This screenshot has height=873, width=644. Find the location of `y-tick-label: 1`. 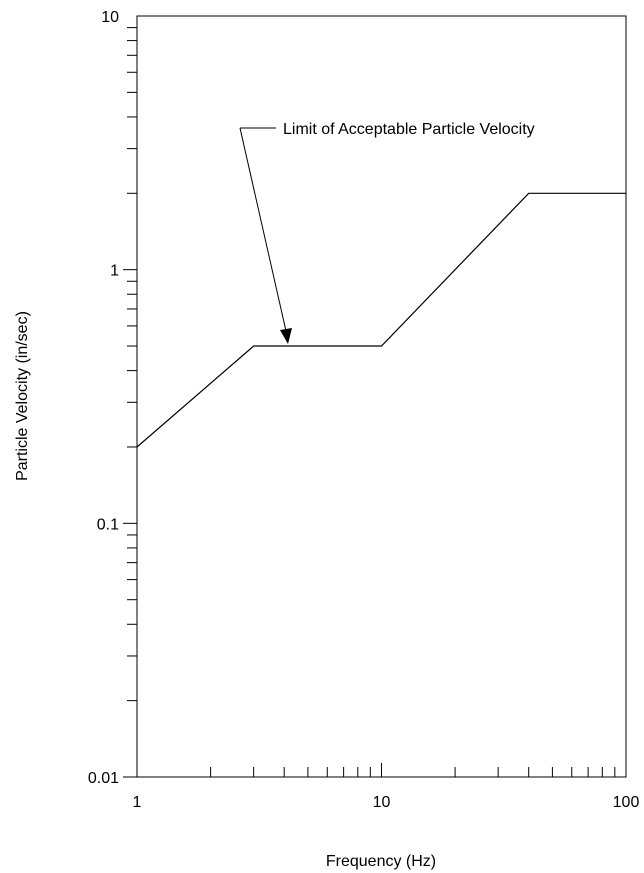

y-tick-label: 1 is located at coordinates (114, 271).